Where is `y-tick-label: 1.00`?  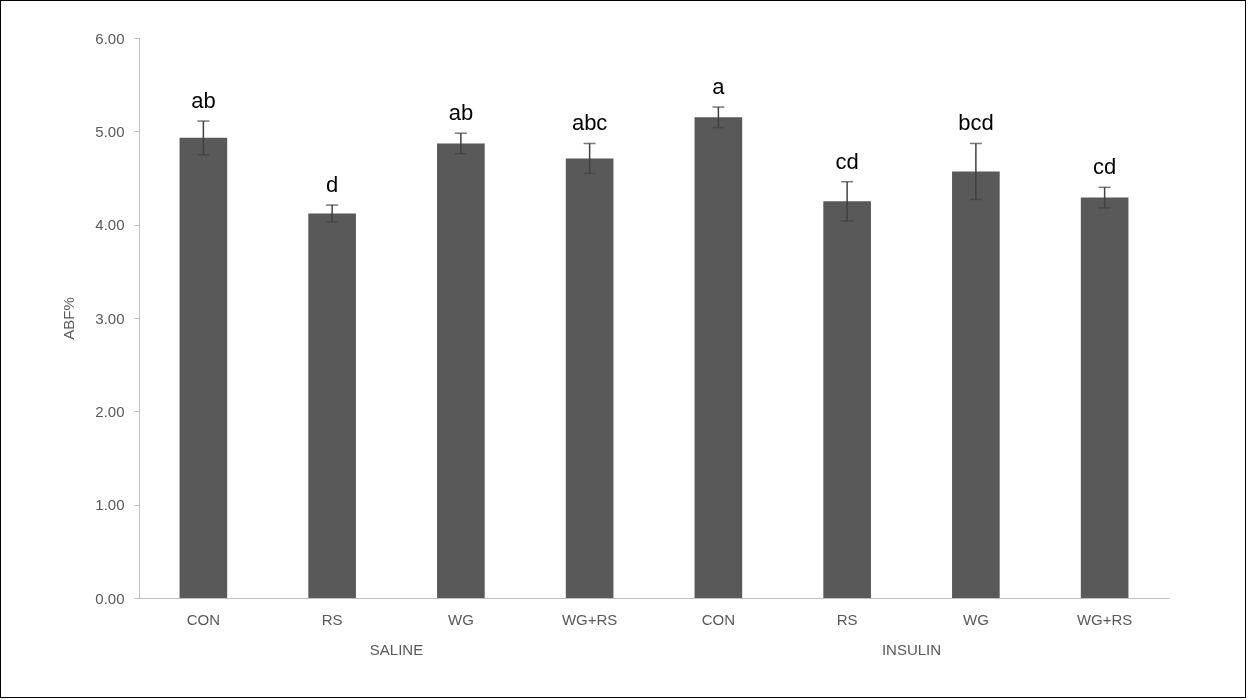 y-tick-label: 1.00 is located at coordinates (110, 505).